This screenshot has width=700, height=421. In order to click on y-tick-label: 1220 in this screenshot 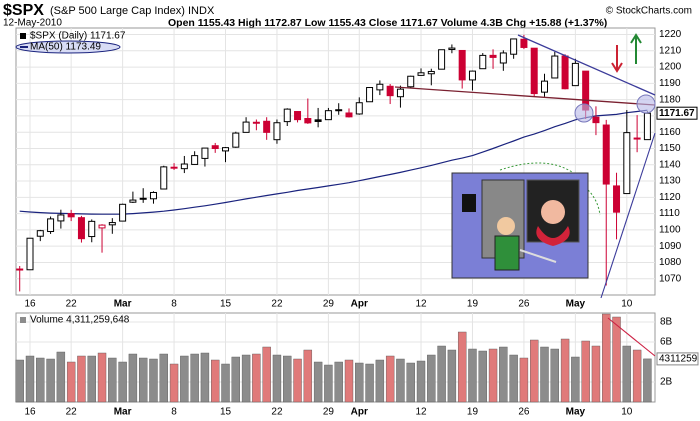, I will do `click(670, 34)`.